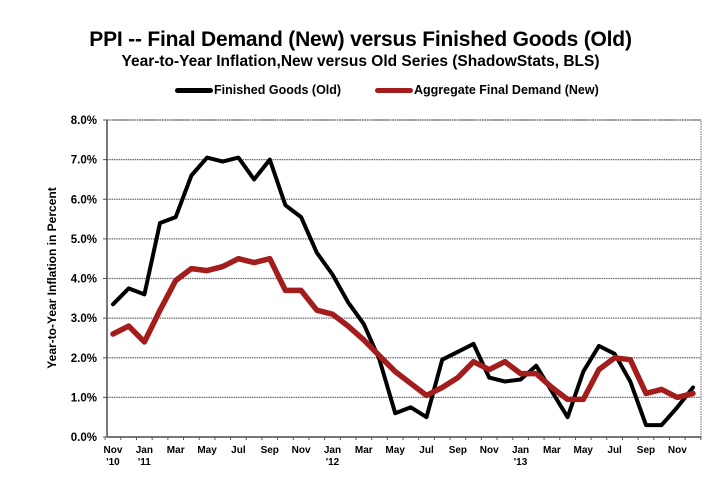  What do you see at coordinates (84, 359) in the screenshot?
I see `y-tick-label: 2.0%` at bounding box center [84, 359].